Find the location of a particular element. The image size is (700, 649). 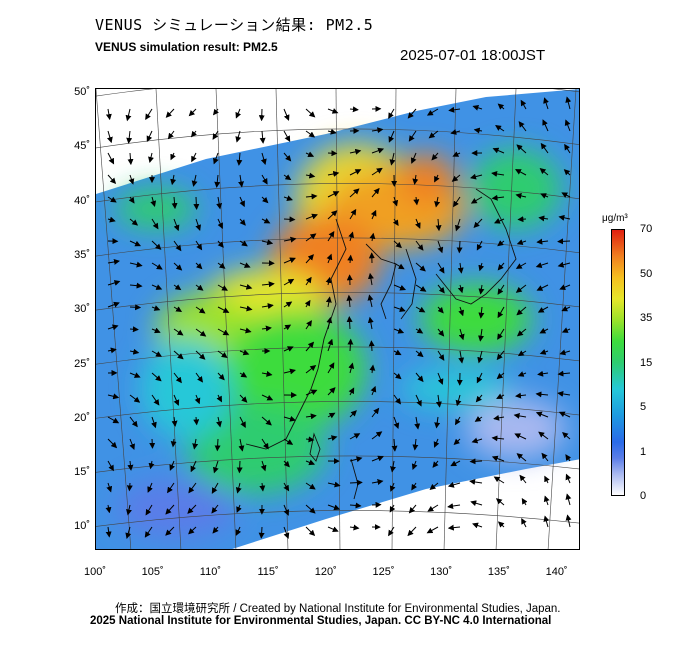

colorbar-label: 50 is located at coordinates (646, 273).